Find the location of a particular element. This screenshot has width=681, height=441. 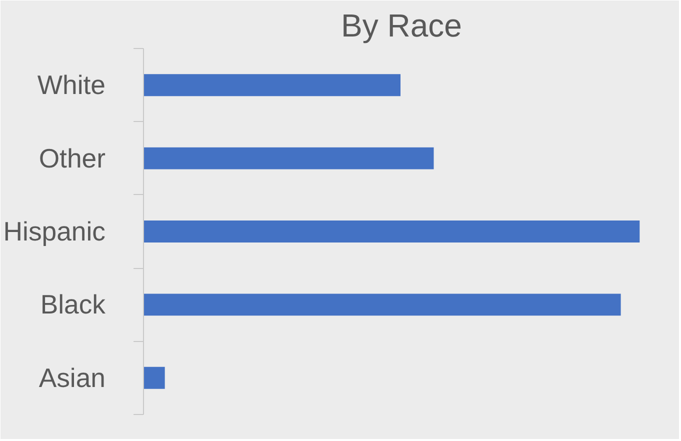

y-tick-label: Hispanic is located at coordinates (54, 231).